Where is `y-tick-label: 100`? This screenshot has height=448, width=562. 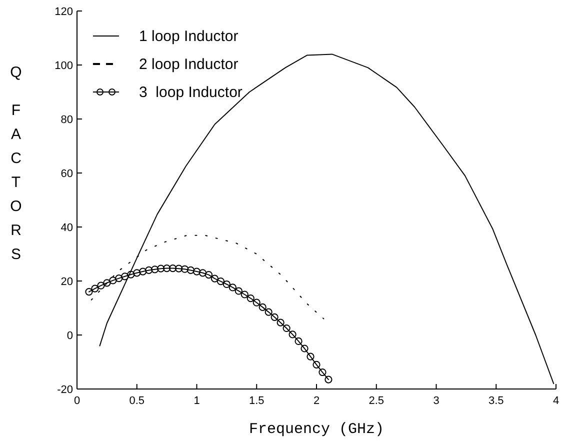 y-tick-label: 100 is located at coordinates (63, 66).